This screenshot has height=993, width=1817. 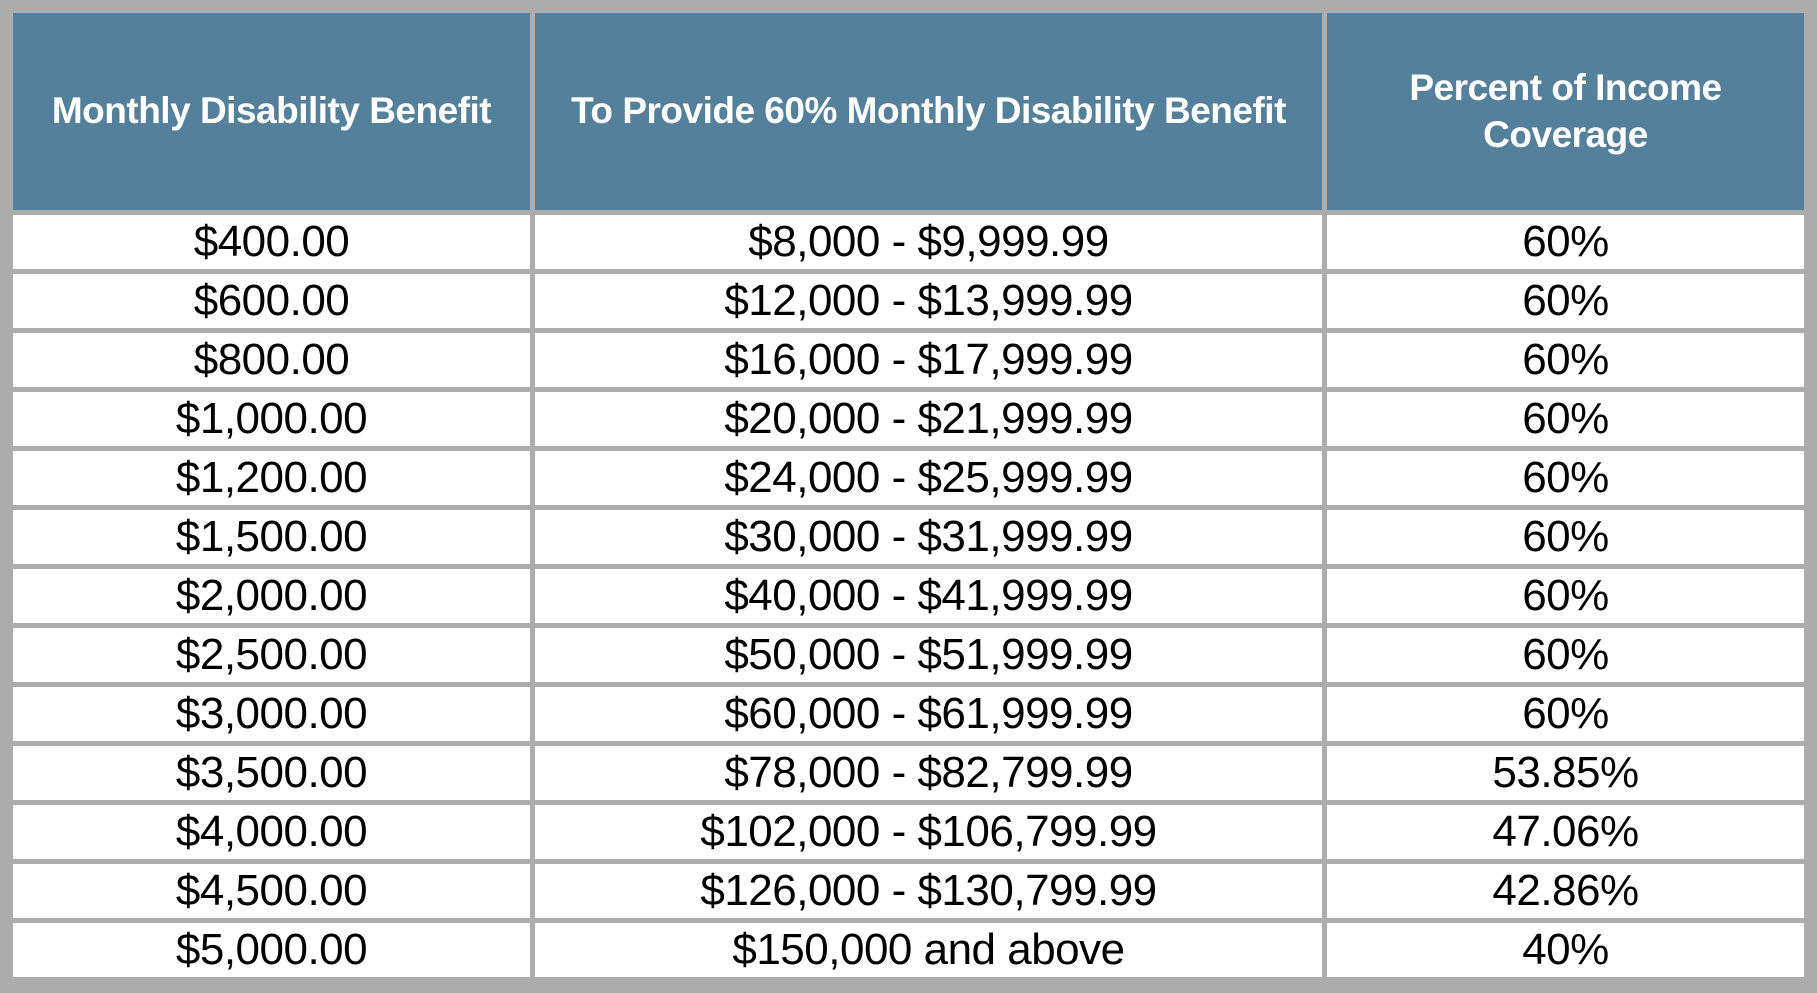 I want to click on table-row: $3,500.00 $78,000 - $82,799.99 53.85%, so click(x=908, y=773).